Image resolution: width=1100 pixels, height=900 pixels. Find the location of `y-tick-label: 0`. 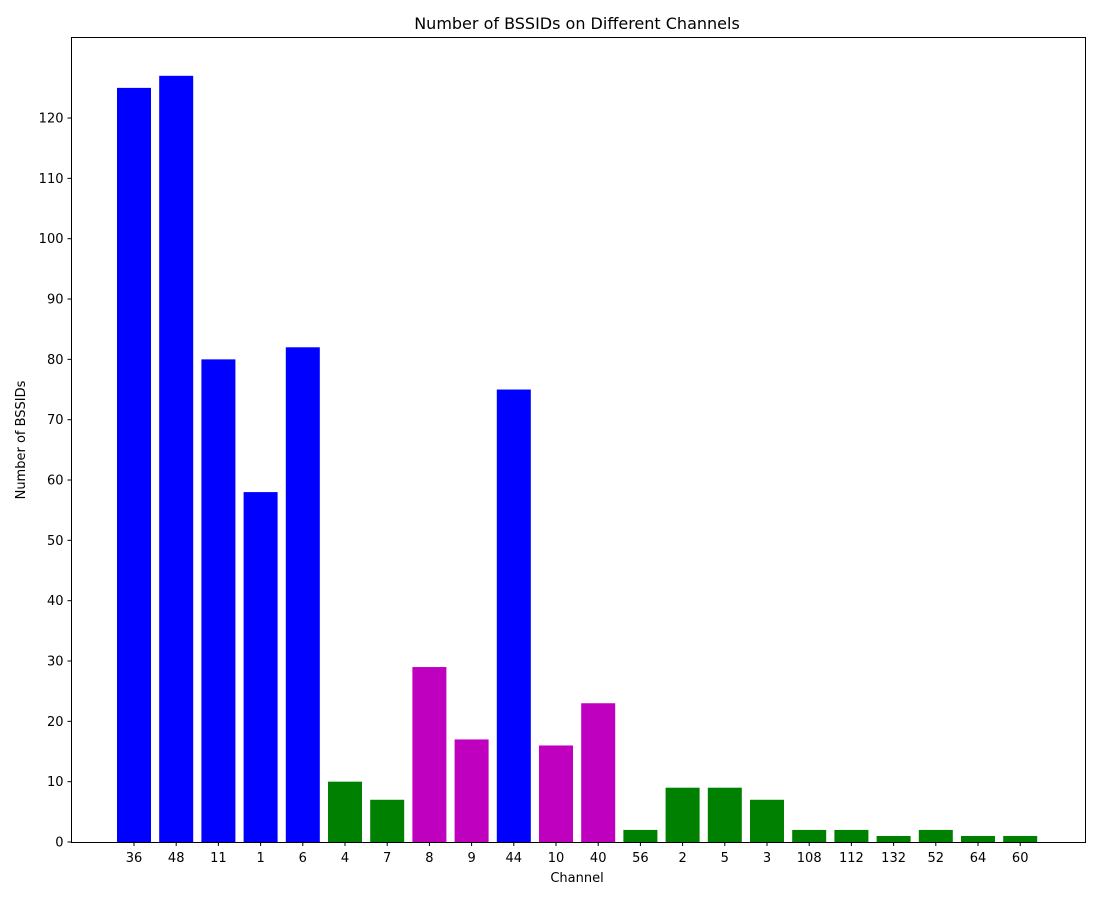

y-tick-label: 0 is located at coordinates (59, 843).